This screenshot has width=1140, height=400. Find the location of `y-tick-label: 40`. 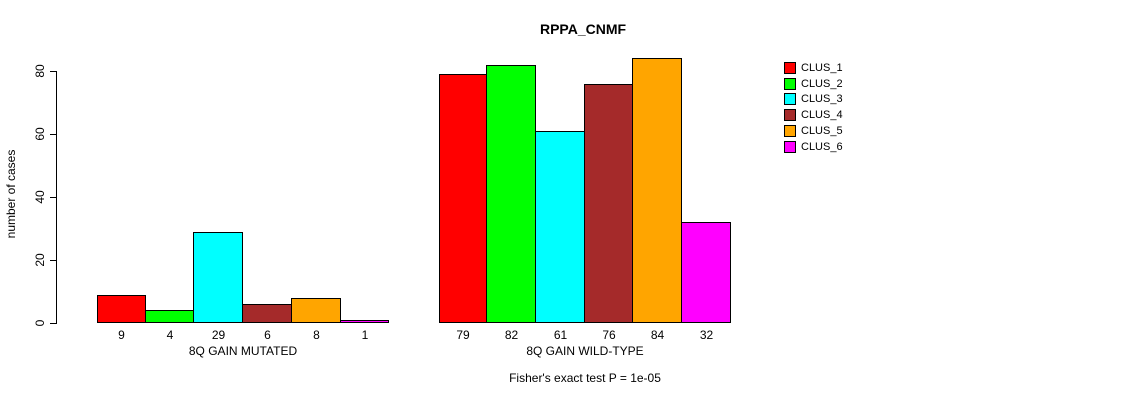

y-tick-label: 40 is located at coordinates (40, 197).